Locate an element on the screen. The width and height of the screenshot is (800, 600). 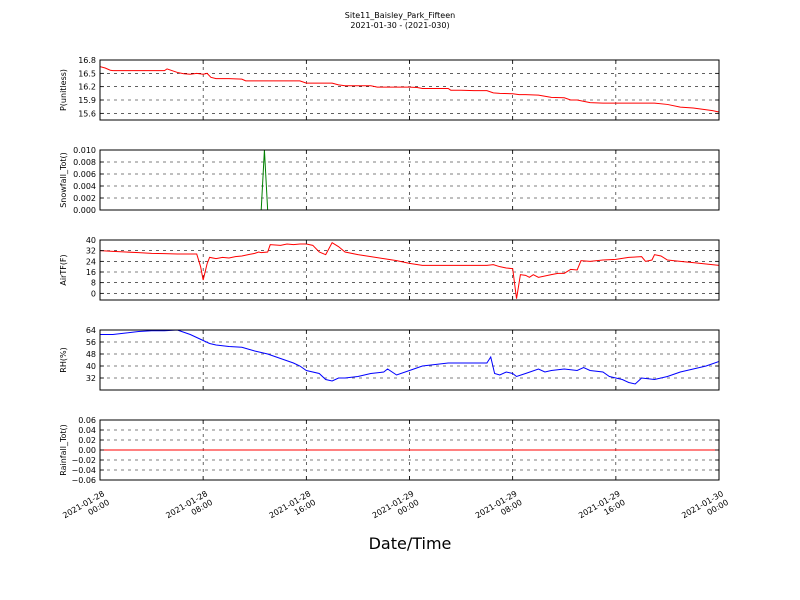
rainfall-ytick-label: 0.04 is located at coordinates (87, 430).